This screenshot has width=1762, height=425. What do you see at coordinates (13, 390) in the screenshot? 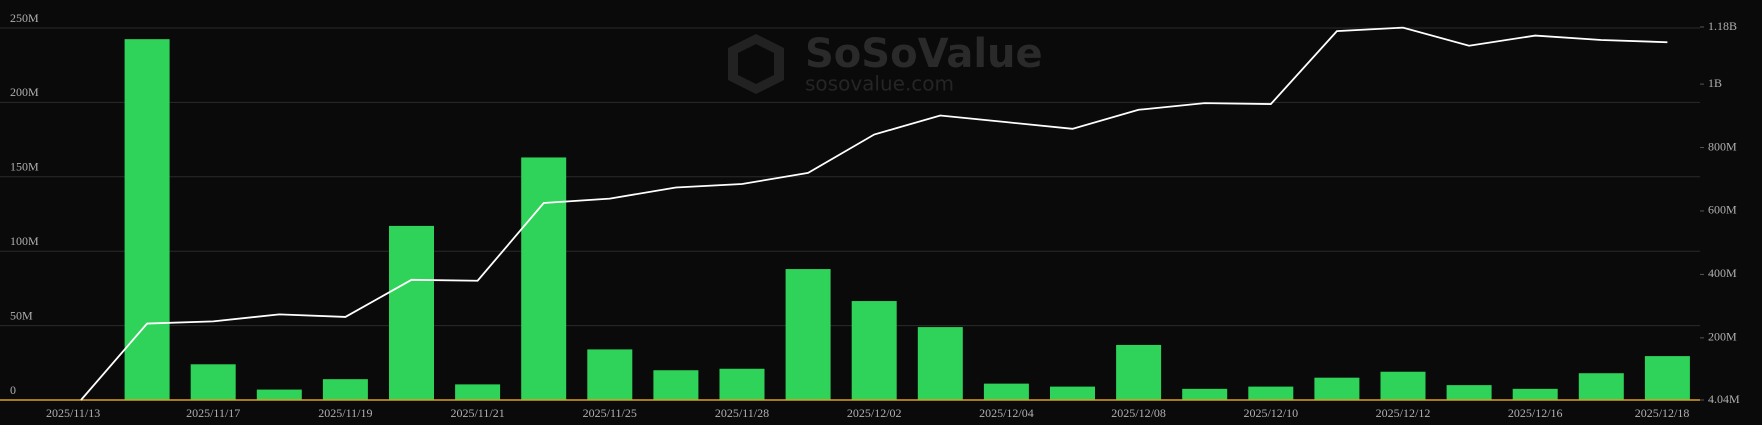
I see `y-tick-label: 0` at bounding box center [13, 390].